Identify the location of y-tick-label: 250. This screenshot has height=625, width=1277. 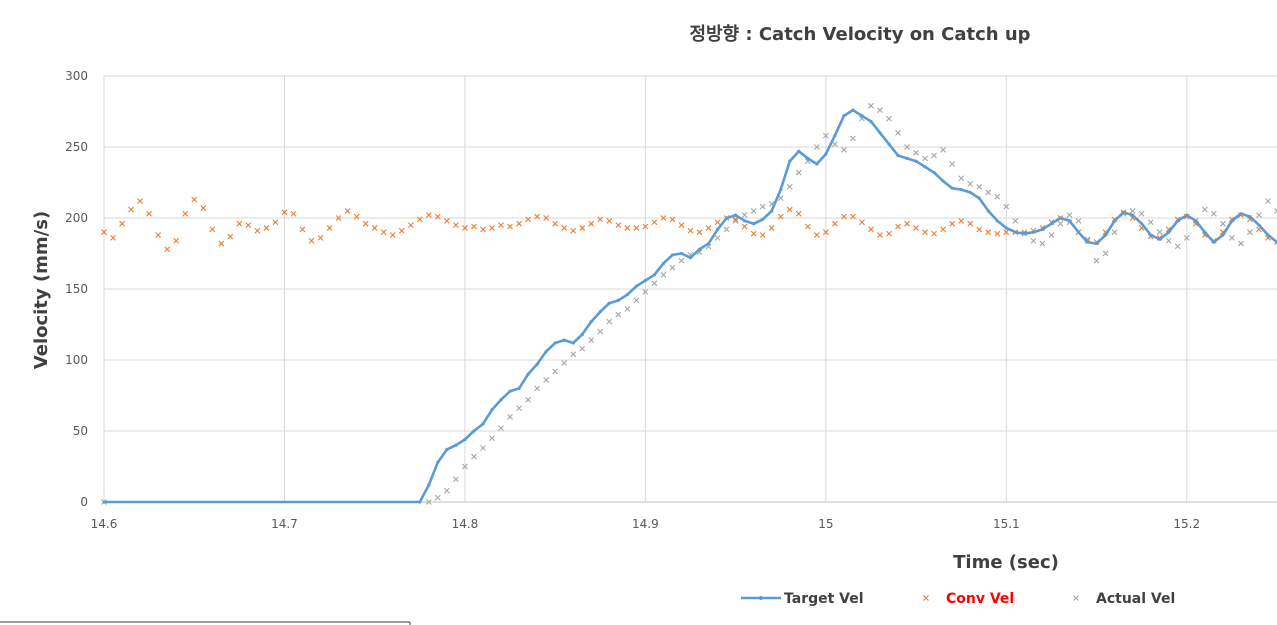
(76, 147).